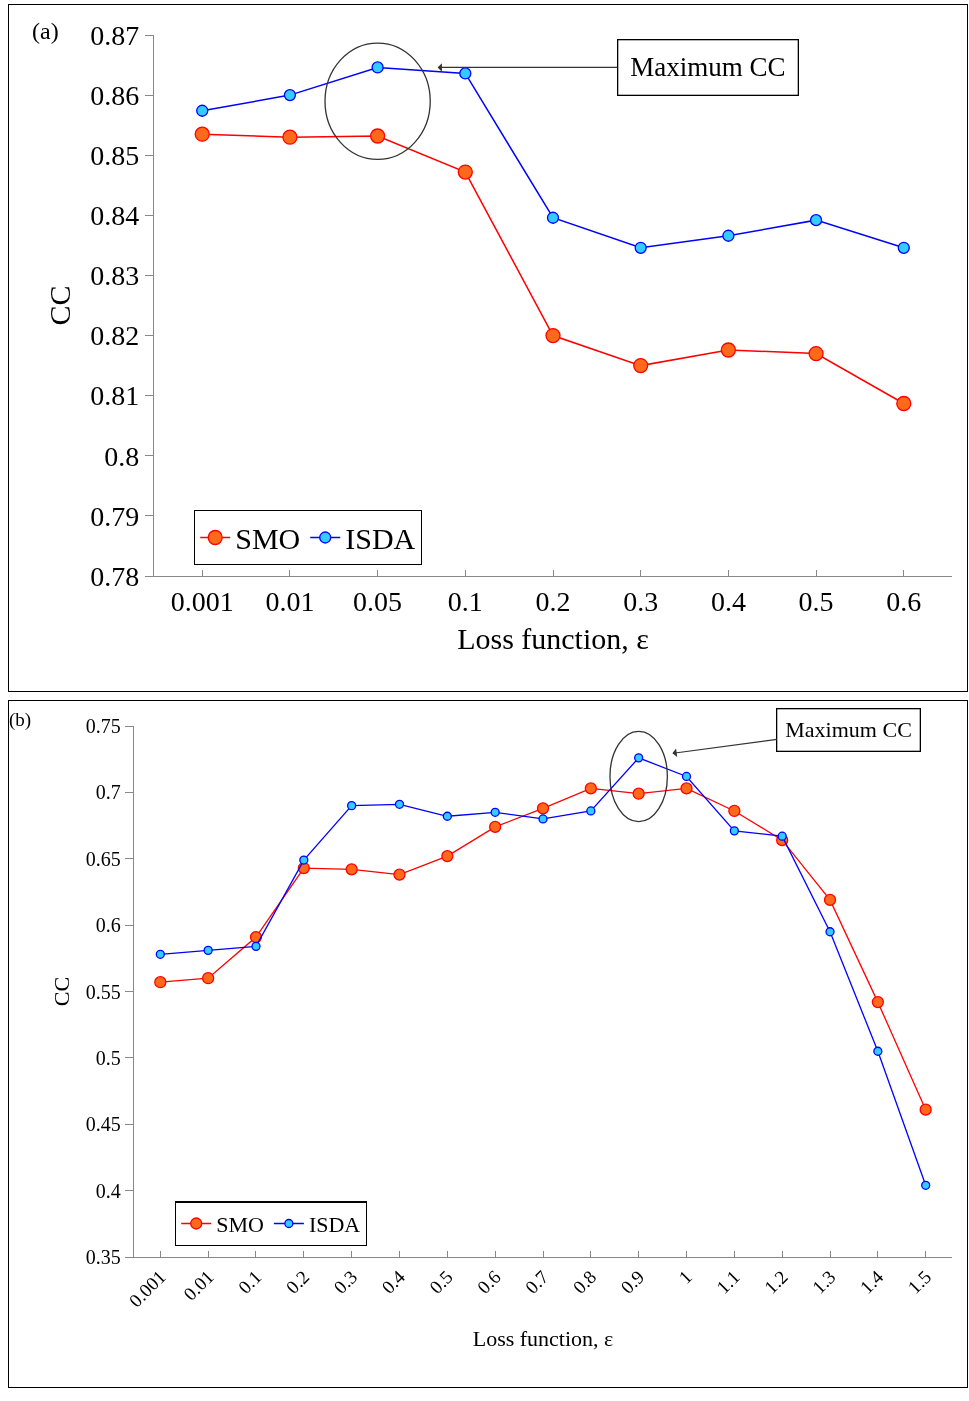 This screenshot has height=1401, width=969. Describe the element at coordinates (632, 1282) in the screenshot. I see `x-tick-label: 0.9` at that location.